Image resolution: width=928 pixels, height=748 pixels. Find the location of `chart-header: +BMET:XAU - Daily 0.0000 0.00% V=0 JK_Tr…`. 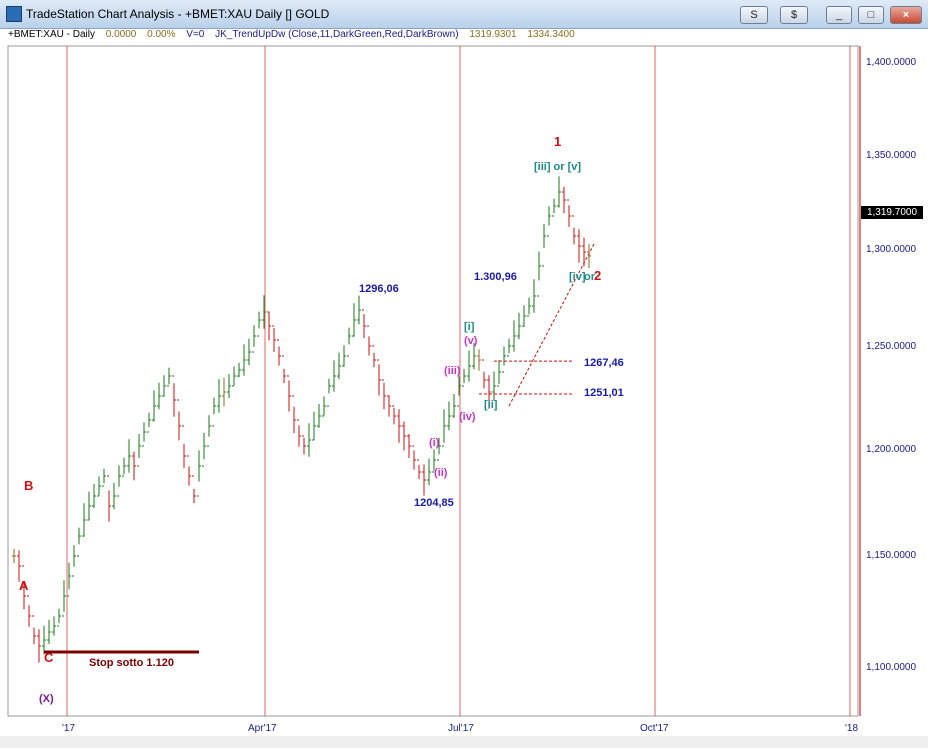

chart-header: +BMET:XAU - Daily 0.0000 0.00% V=0 JK_Tr… is located at coordinates (430, 36).